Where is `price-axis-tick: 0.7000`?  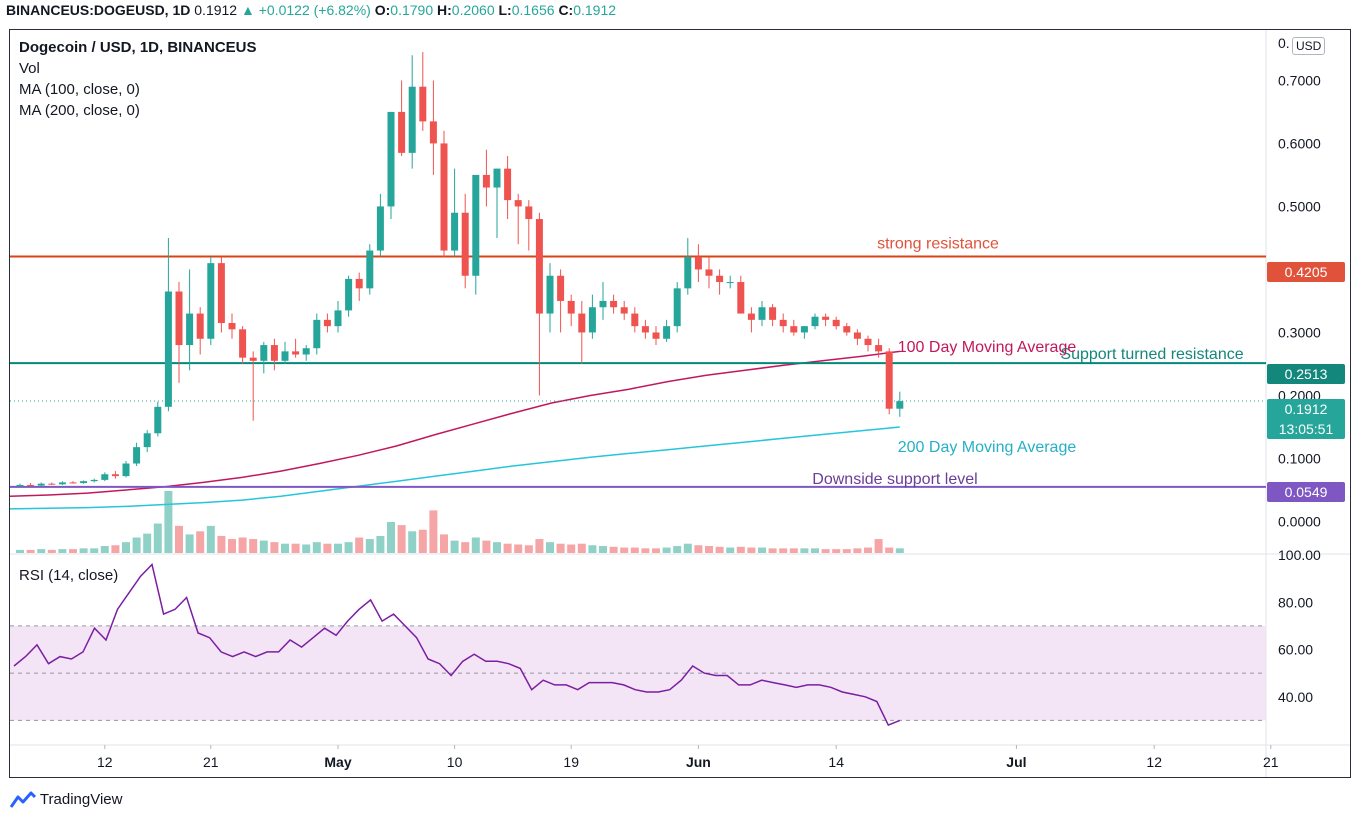
price-axis-tick: 0.7000 is located at coordinates (1299, 80).